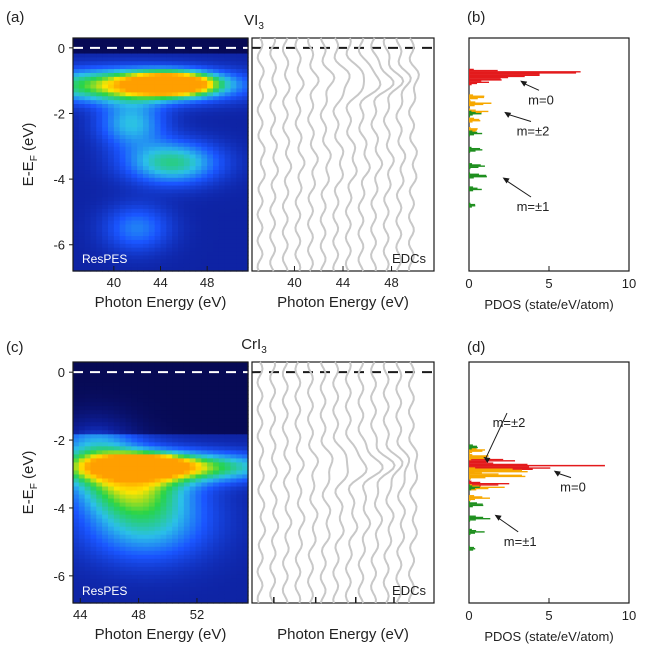 This screenshot has width=654, height=658. Describe the element at coordinates (480, 497) in the screenshot. I see `pdos-series-m1` at that location.